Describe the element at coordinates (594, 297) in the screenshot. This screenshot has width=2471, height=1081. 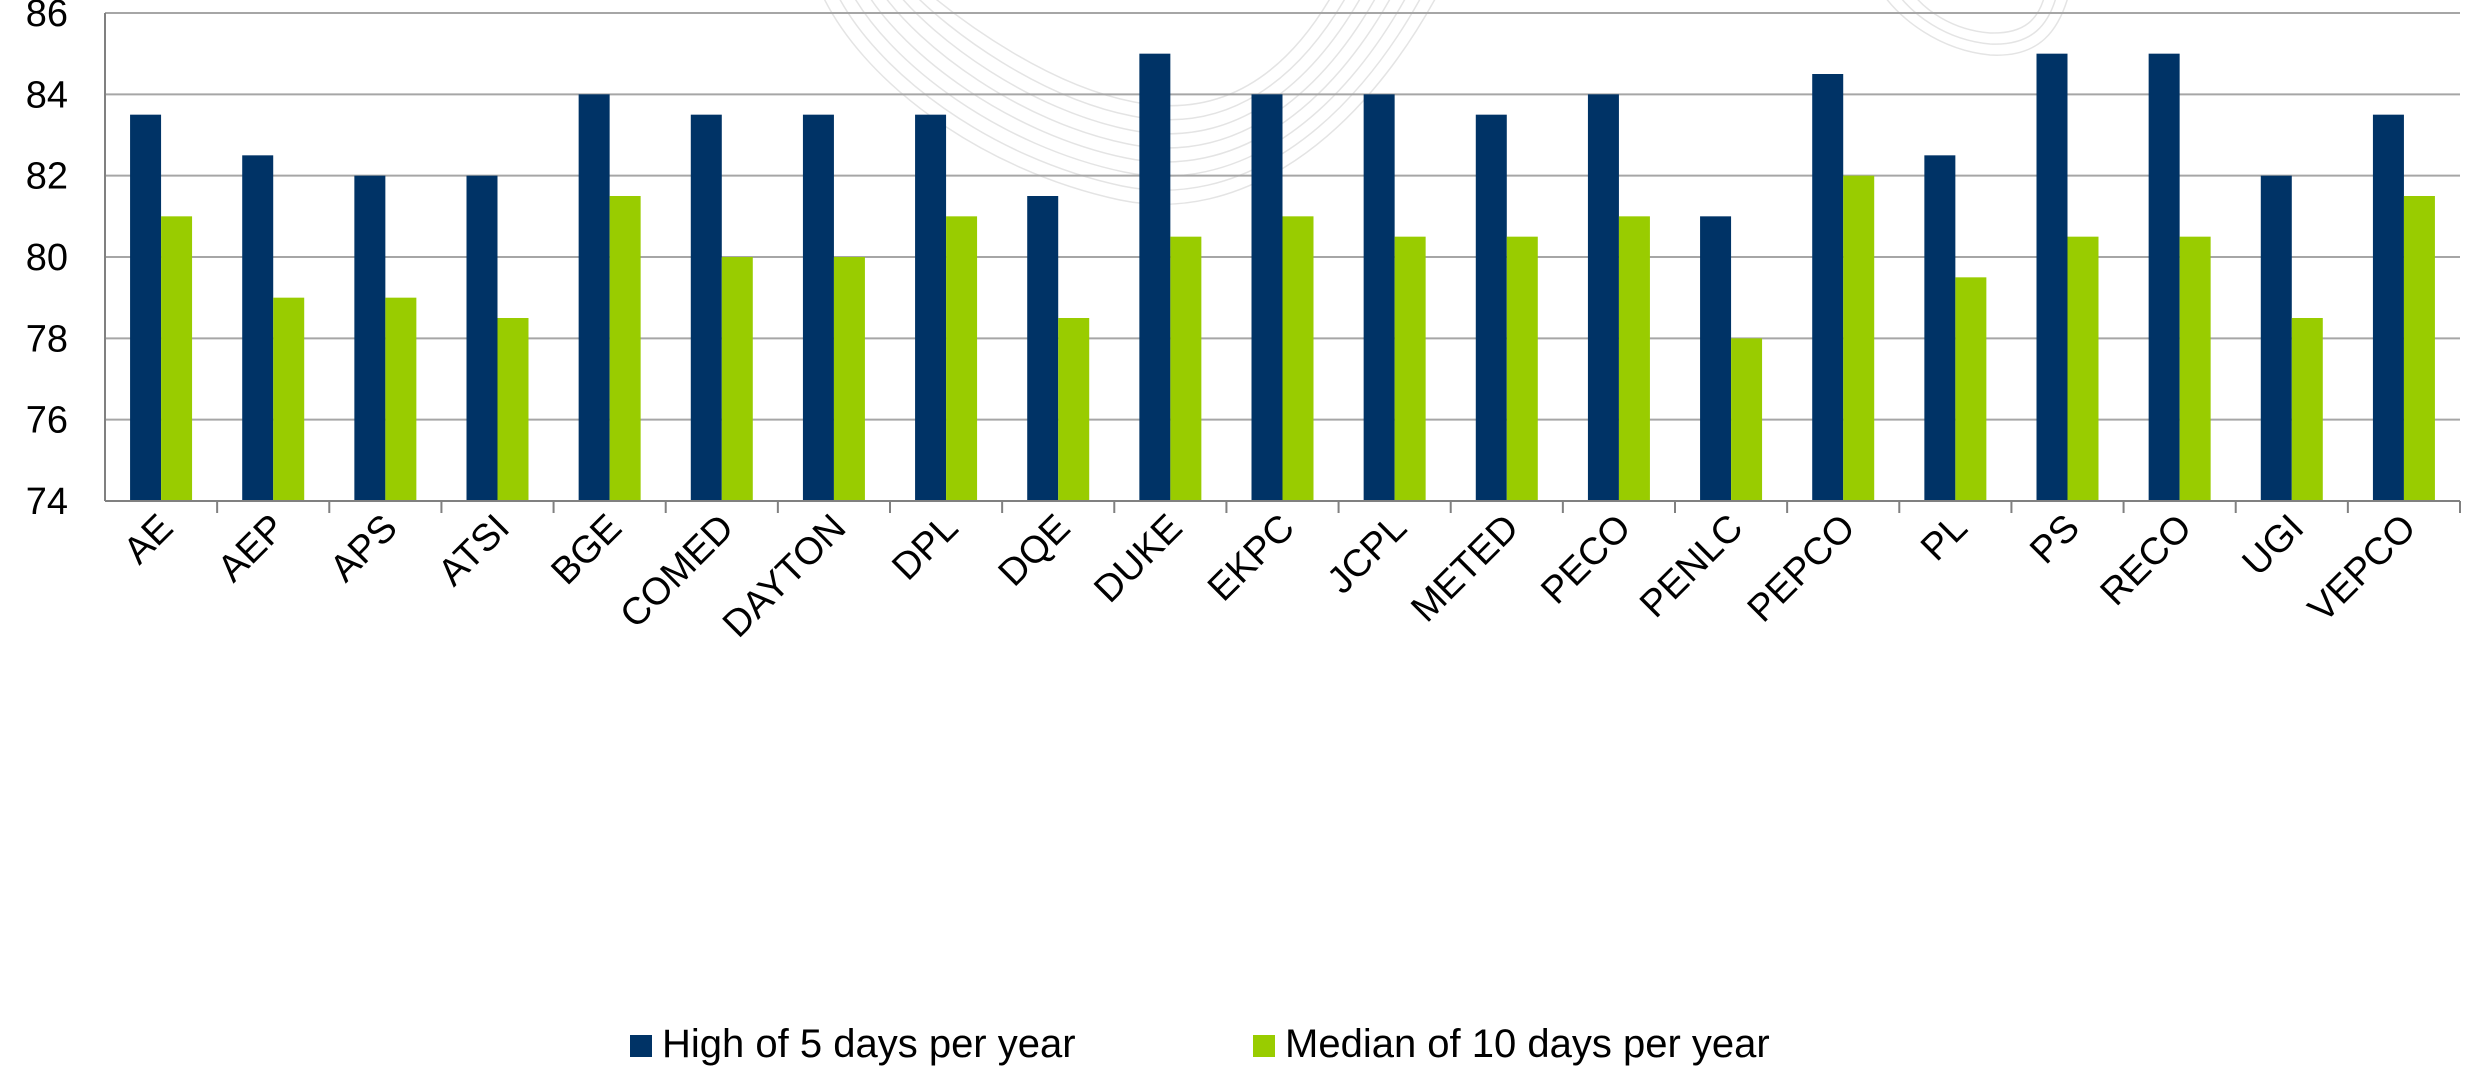
I see `bar-high-5-days-bge` at that location.